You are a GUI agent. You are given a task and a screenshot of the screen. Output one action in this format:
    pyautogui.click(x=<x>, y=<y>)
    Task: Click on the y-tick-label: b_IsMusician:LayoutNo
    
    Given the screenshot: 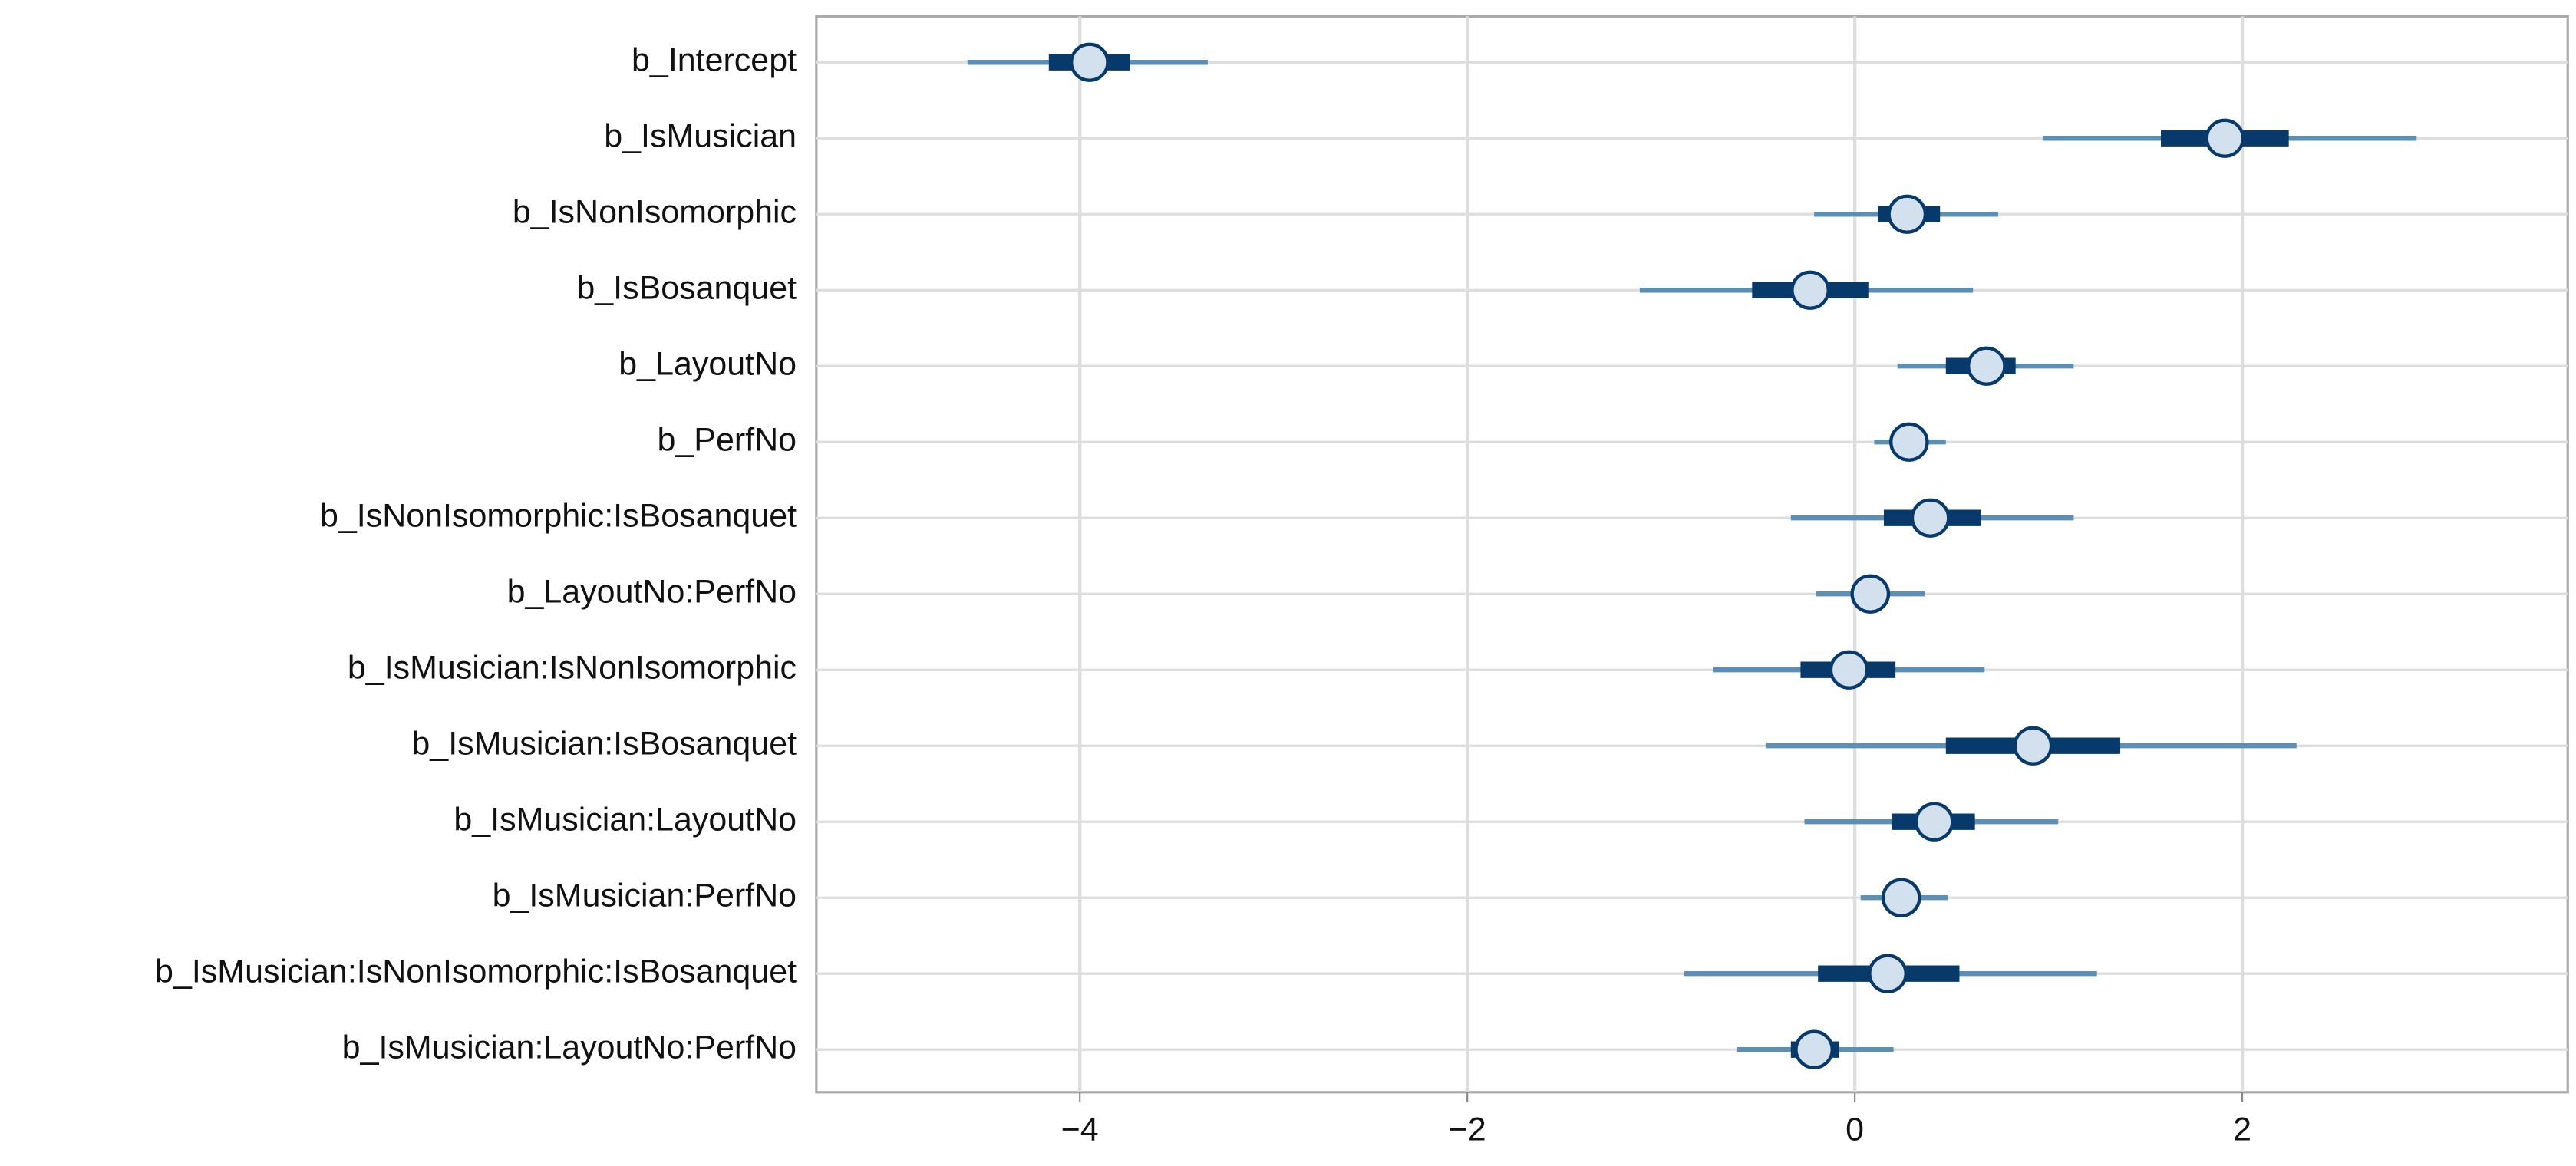 What is the action you would take?
    pyautogui.click(x=625, y=820)
    